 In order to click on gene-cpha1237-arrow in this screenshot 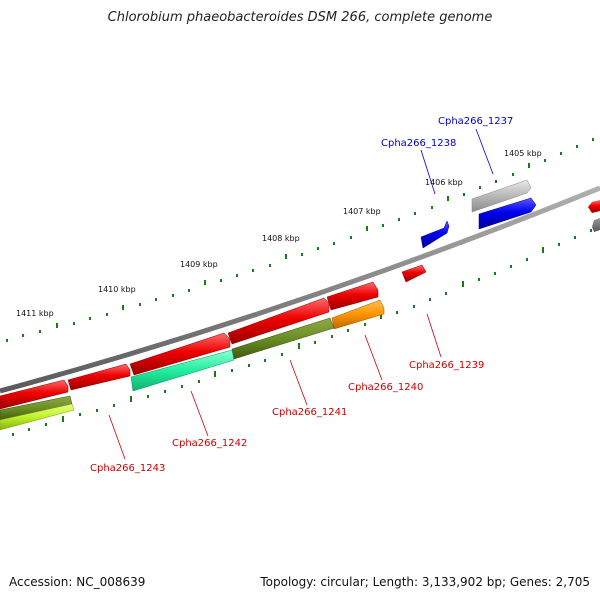, I will do `click(507, 213)`.